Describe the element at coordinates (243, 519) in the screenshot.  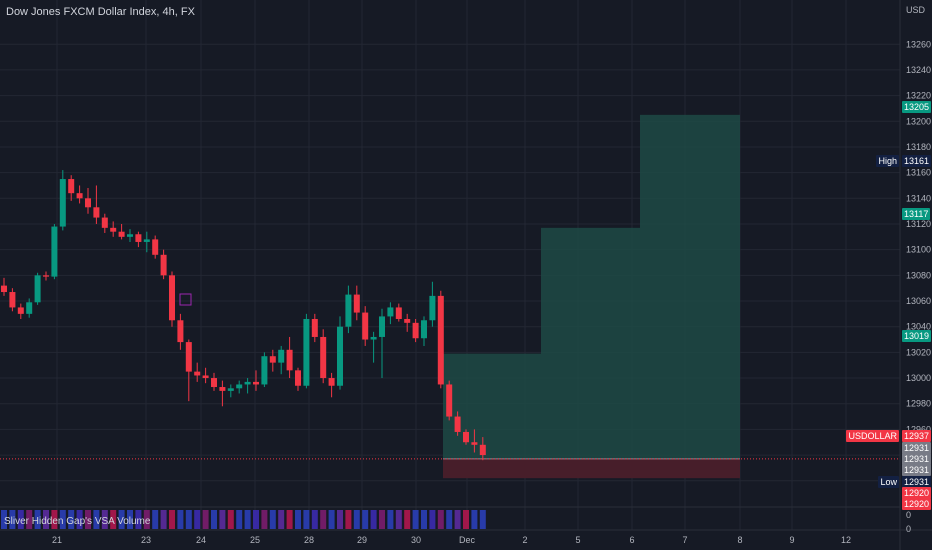
I see `volume-bars` at that location.